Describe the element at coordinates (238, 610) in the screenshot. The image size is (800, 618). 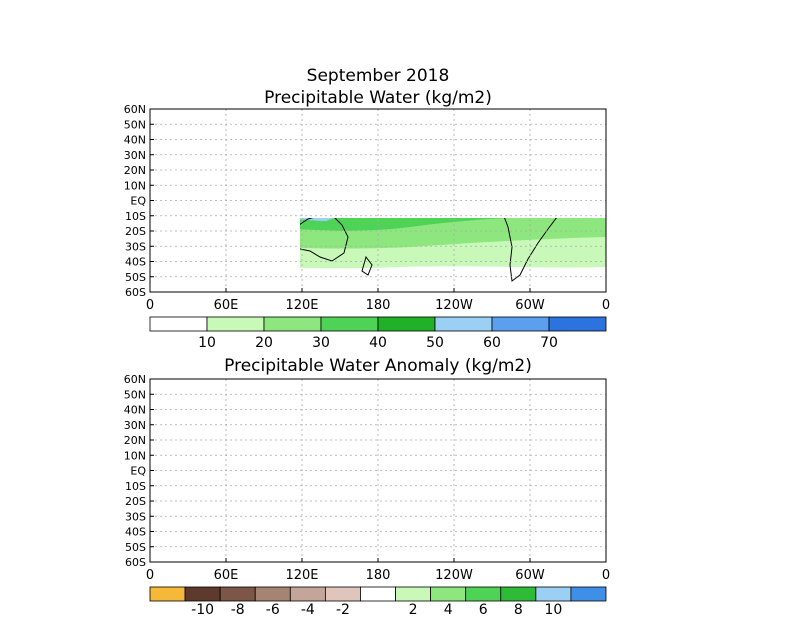
I see `colorbar-label: -8` at that location.